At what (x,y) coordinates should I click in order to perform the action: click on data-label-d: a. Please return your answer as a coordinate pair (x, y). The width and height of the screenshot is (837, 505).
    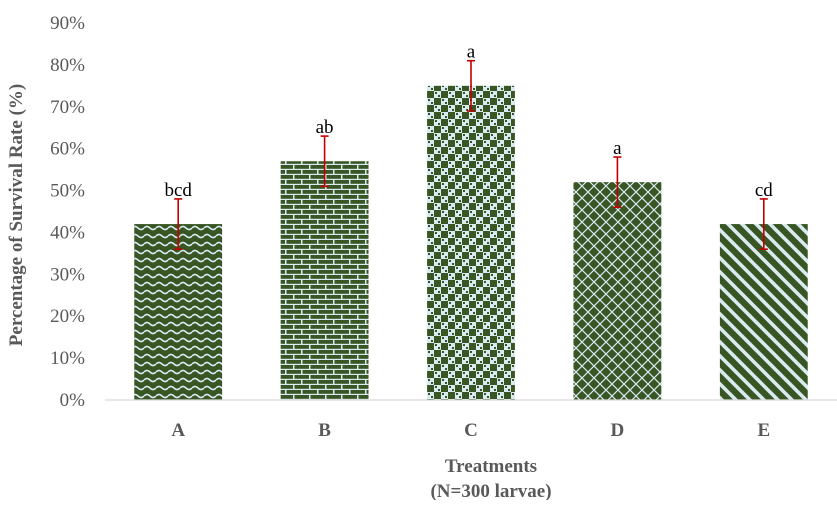
    Looking at the image, I should click on (617, 148).